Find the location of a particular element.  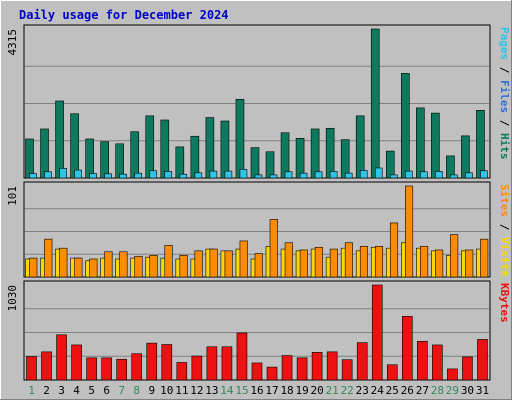

day-label: 4 is located at coordinates (76, 390).